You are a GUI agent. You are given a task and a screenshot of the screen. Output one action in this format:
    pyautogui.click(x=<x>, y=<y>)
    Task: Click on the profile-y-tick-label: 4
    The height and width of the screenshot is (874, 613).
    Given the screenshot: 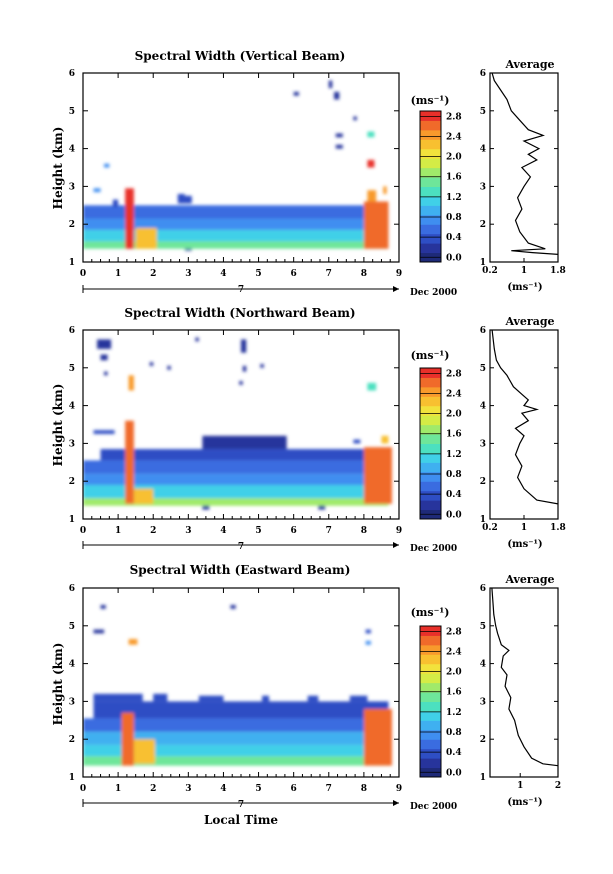 What is the action you would take?
    pyautogui.click(x=483, y=407)
    